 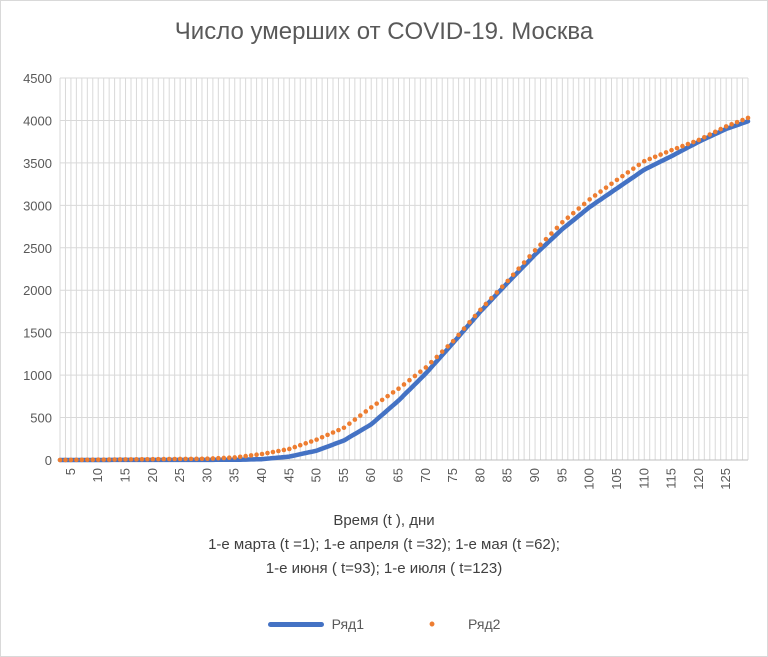 I want to click on x-tick-label: 90, so click(x=534, y=475).